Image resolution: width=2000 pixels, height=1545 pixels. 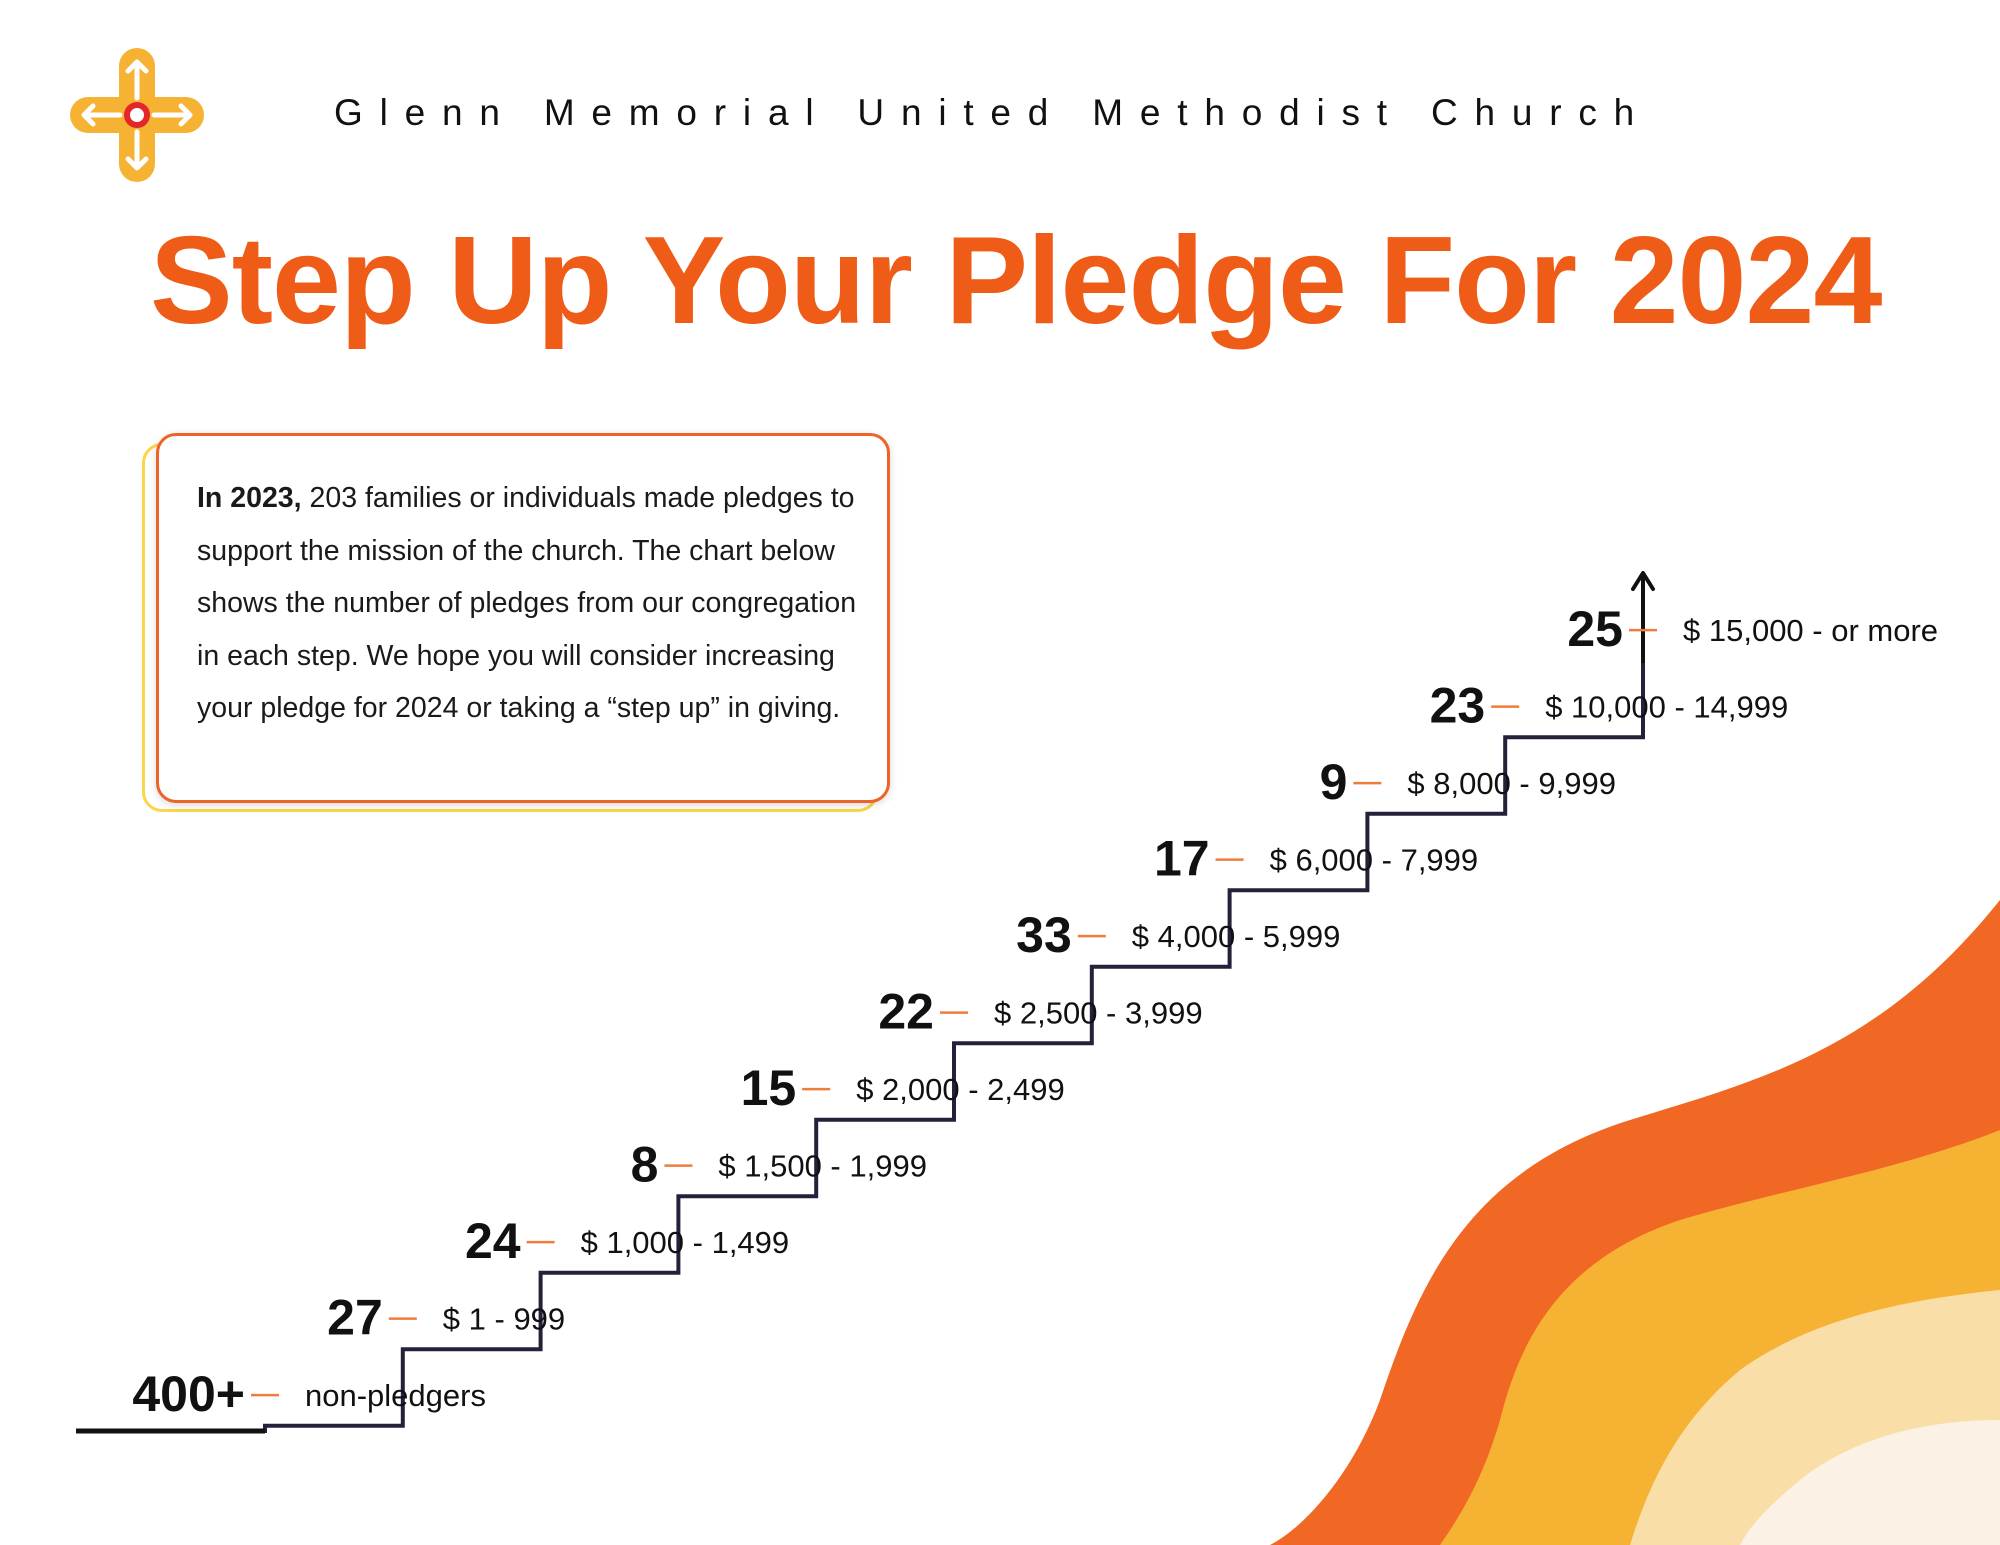 What do you see at coordinates (249, 498) in the screenshot?
I see `info-lead: In 2023,` at bounding box center [249, 498].